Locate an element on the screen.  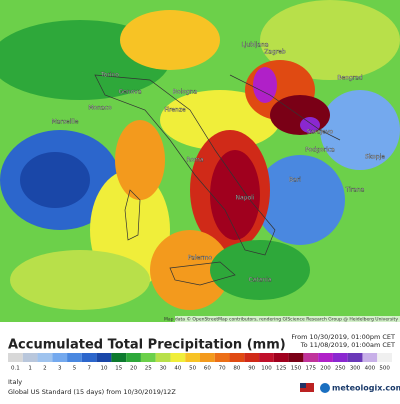
legend-label: 90 is located at coordinates (251, 369).